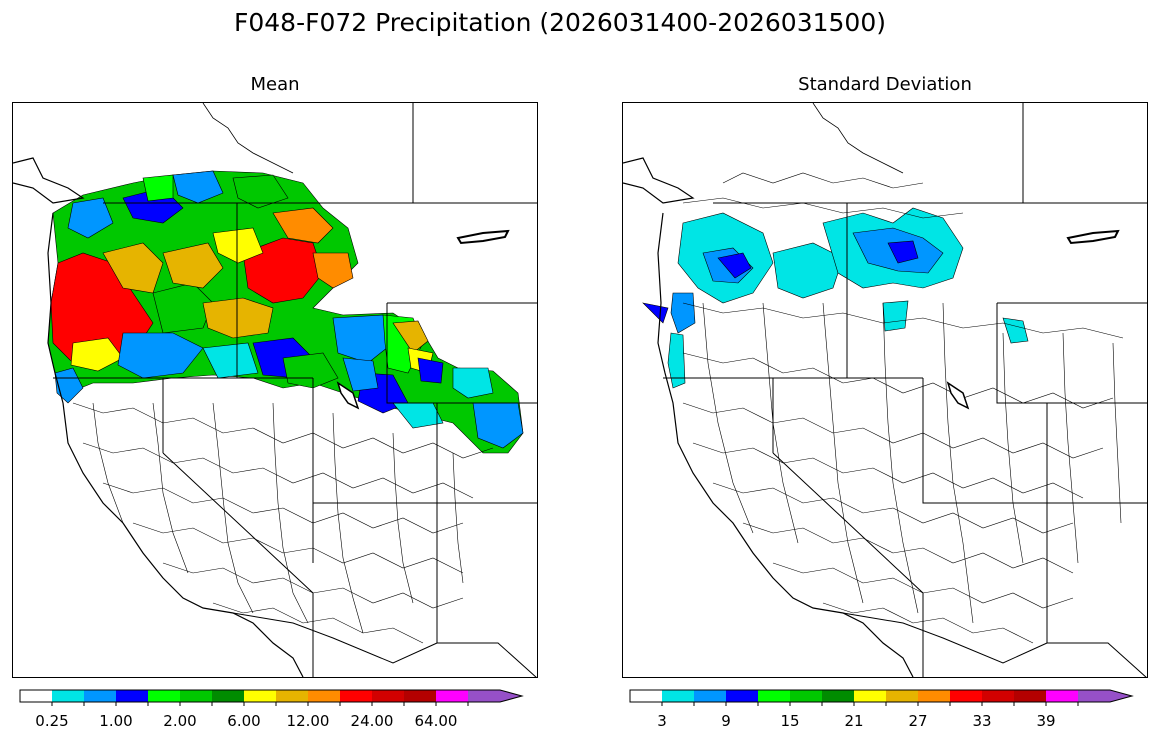 This screenshot has height=741, width=1159. Describe the element at coordinates (483, 237) in the screenshot. I see `mean-lake` at that location.